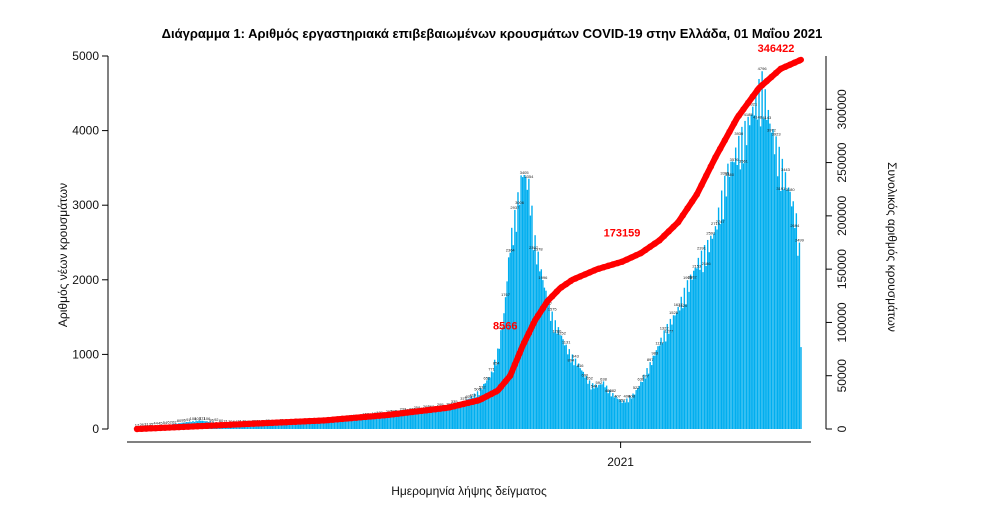 This screenshot has height=511, width=984. Describe the element at coordinates (482, 386) in the screenshot. I see `bar-label: 532` at that location.